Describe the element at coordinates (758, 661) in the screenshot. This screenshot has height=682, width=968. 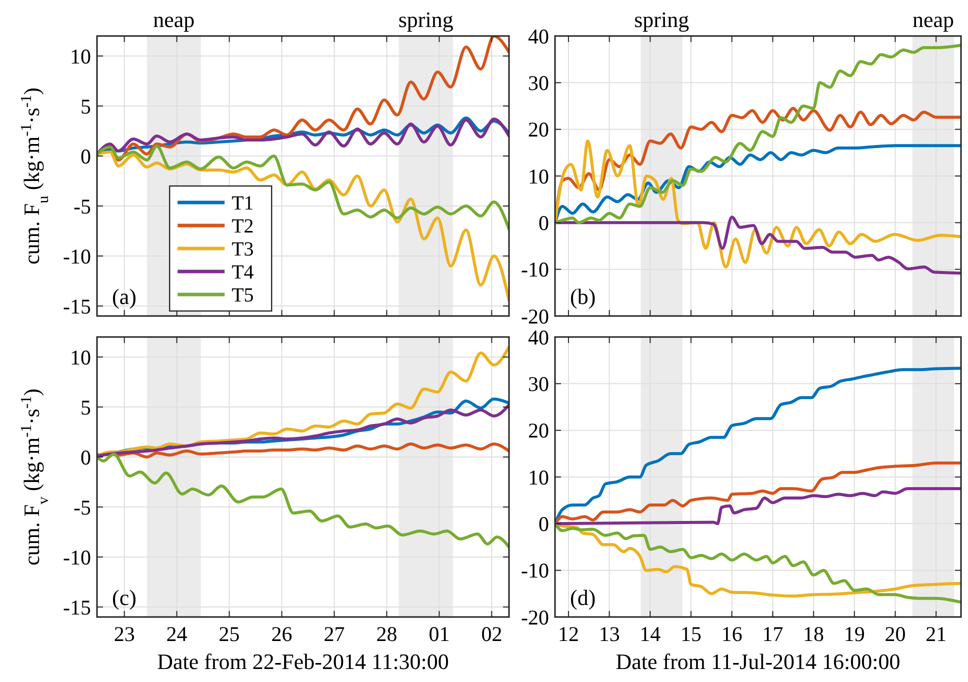
I see `x-axis-title: Date from 11-Jul-2014 16:00:00` at that location.